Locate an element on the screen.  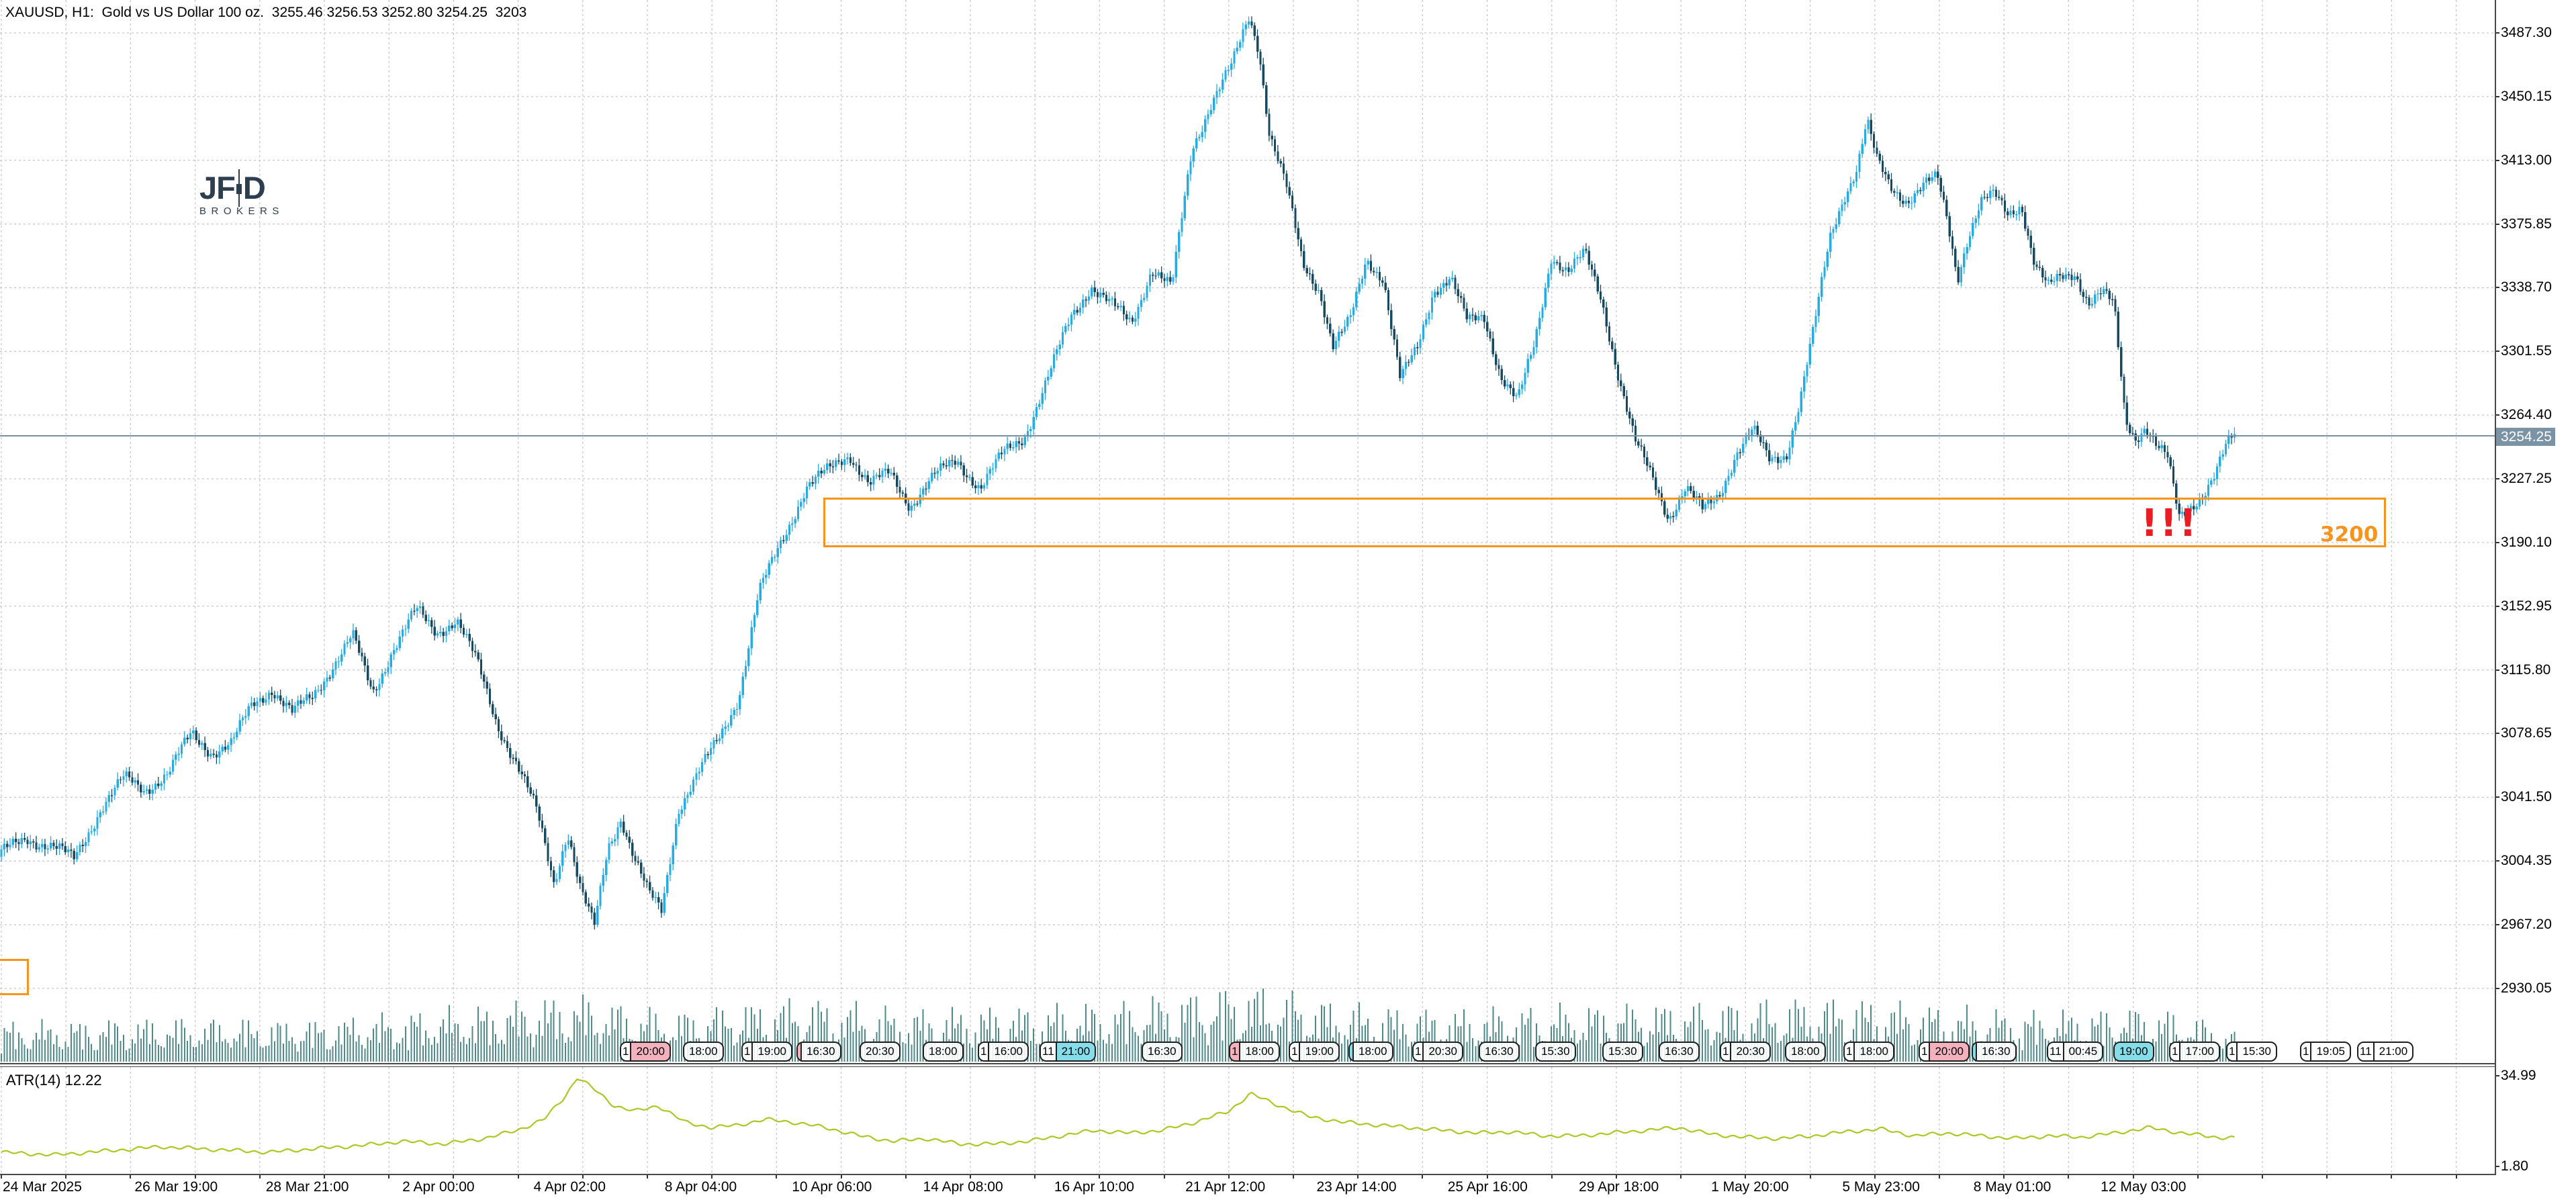
time-marker-badge: 19:00 is located at coordinates (2133, 1052).